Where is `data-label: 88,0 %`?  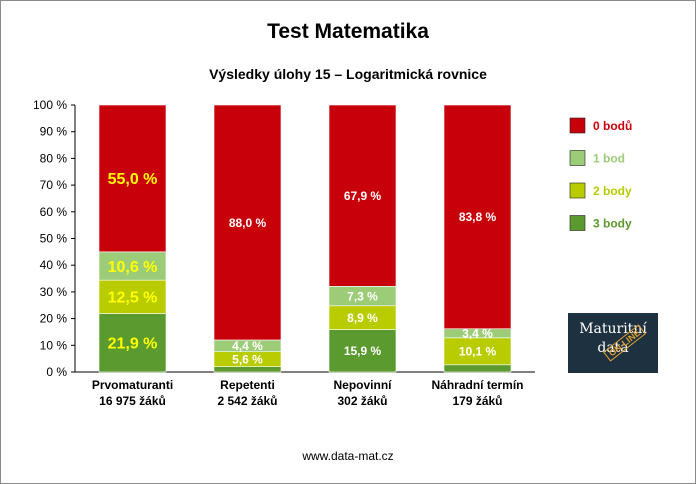
data-label: 88,0 % is located at coordinates (248, 223).